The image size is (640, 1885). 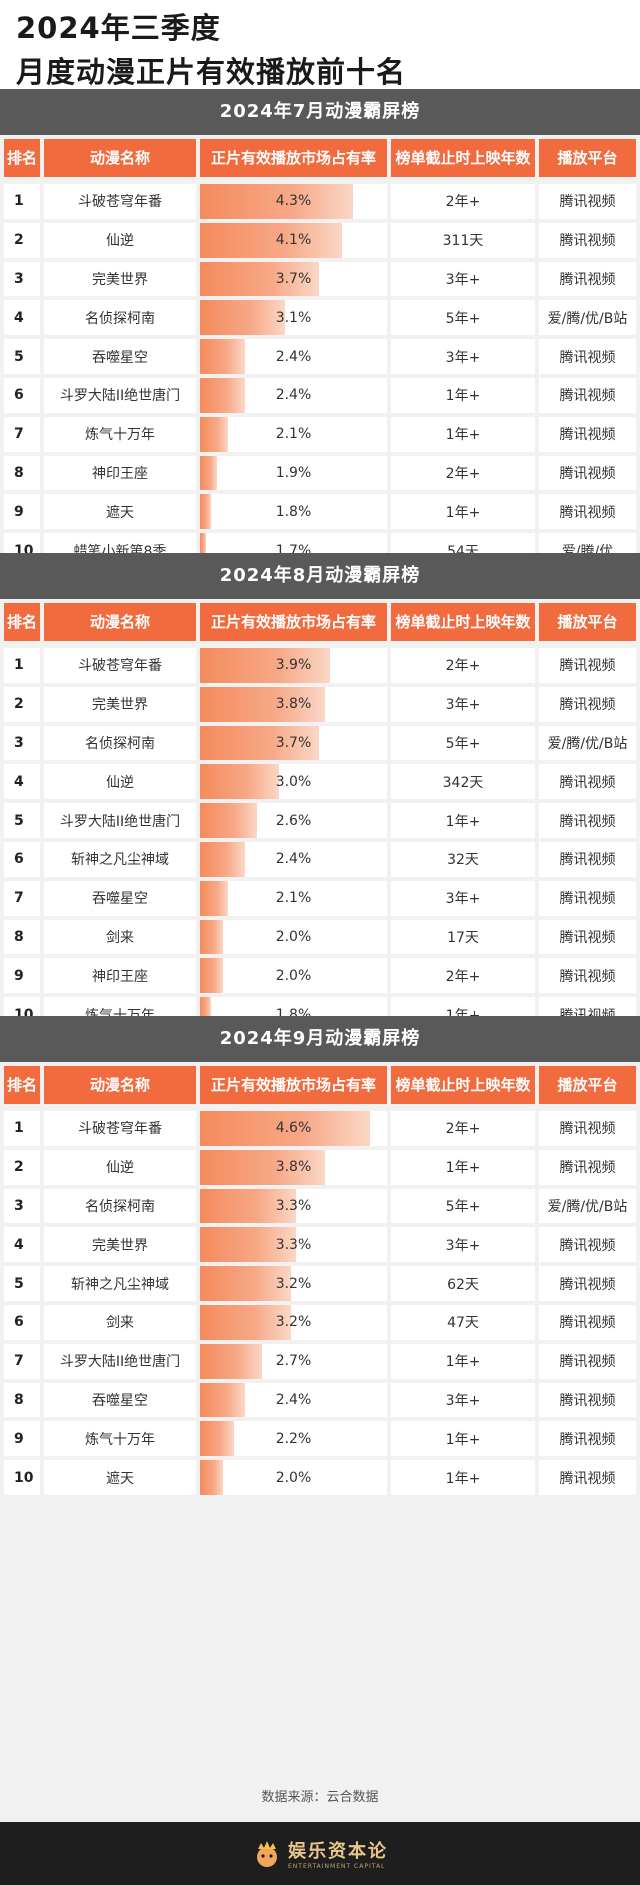 I want to click on table-row: 3 完美世界 3.7% 3年+ 腾讯视频, so click(x=320, y=278).